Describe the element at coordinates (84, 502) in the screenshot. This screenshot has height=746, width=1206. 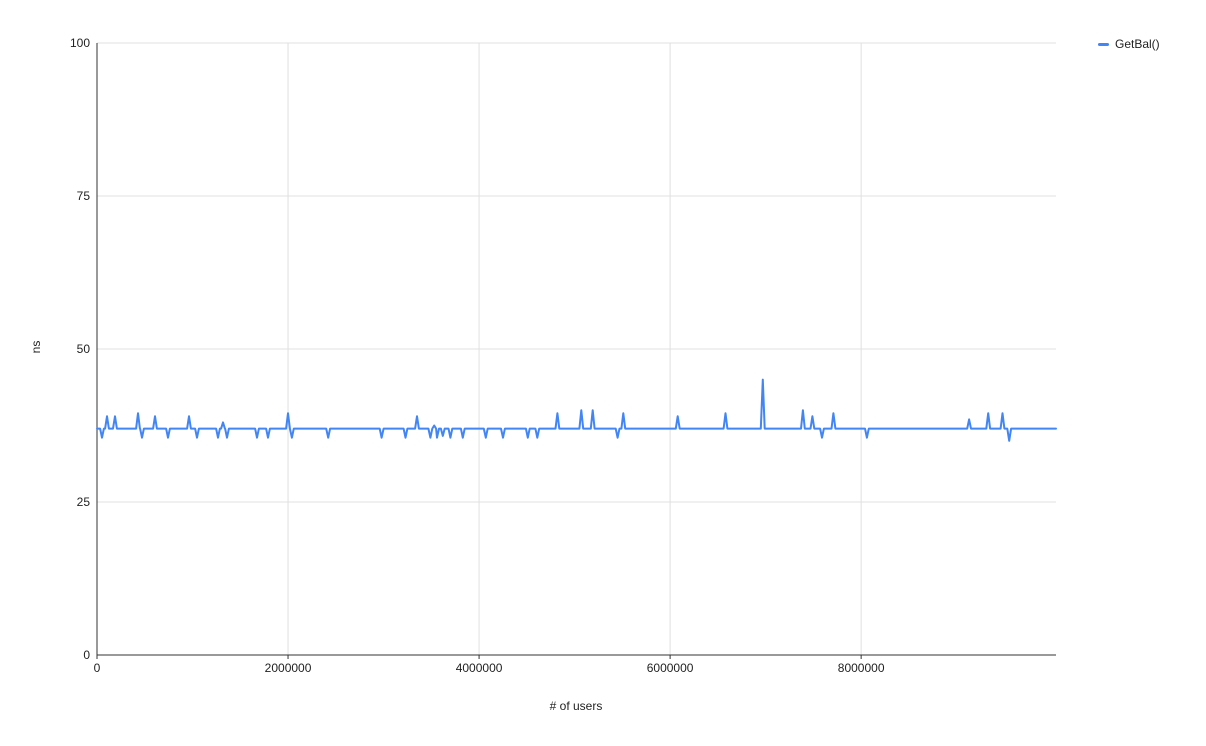
I see `y-tick-label: 25` at that location.